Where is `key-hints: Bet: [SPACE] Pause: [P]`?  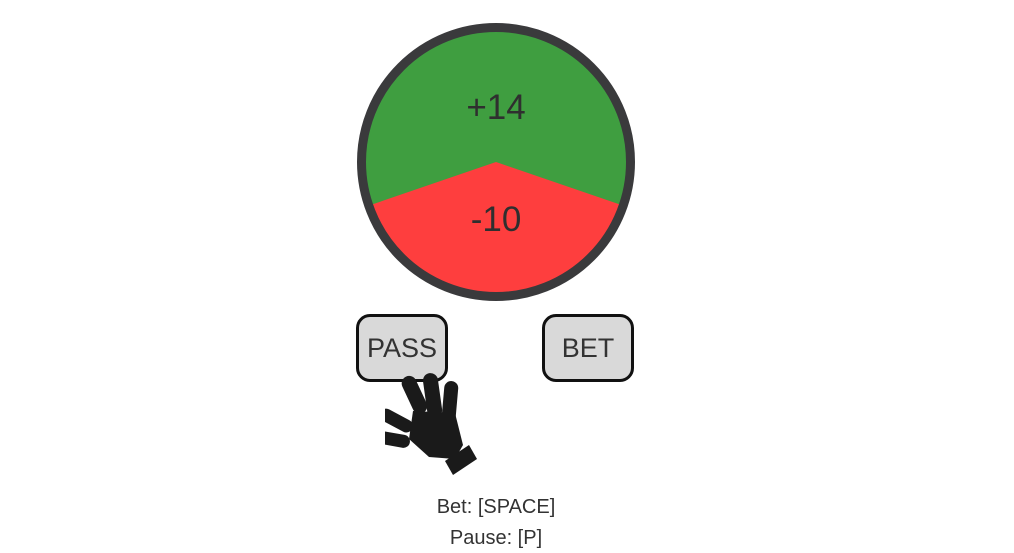 key-hints: Bet: [SPACE] Pause: [P] is located at coordinates (496, 522).